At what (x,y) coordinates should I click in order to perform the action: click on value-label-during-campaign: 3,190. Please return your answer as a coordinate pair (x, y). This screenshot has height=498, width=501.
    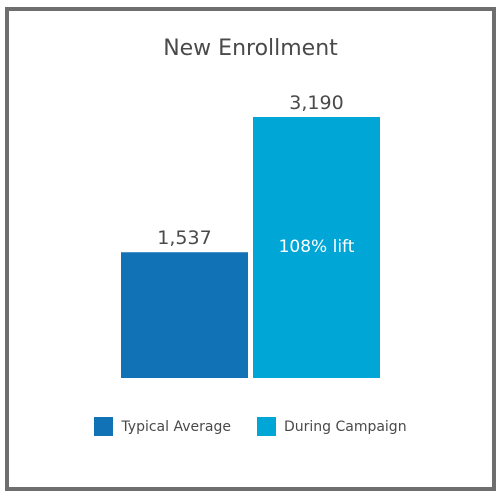
    Looking at the image, I should click on (316, 103).